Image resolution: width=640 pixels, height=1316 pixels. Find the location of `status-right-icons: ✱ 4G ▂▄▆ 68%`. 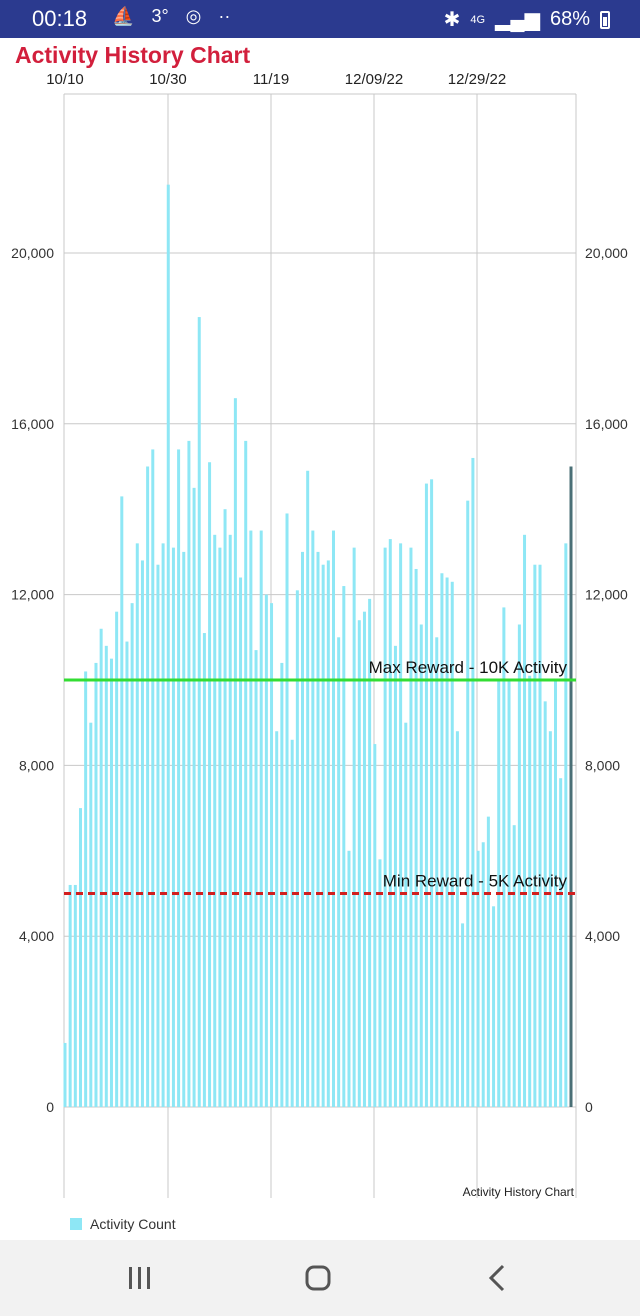

status-right-icons: ✱ 4G ▂▄▆ 68% is located at coordinates (527, 19).